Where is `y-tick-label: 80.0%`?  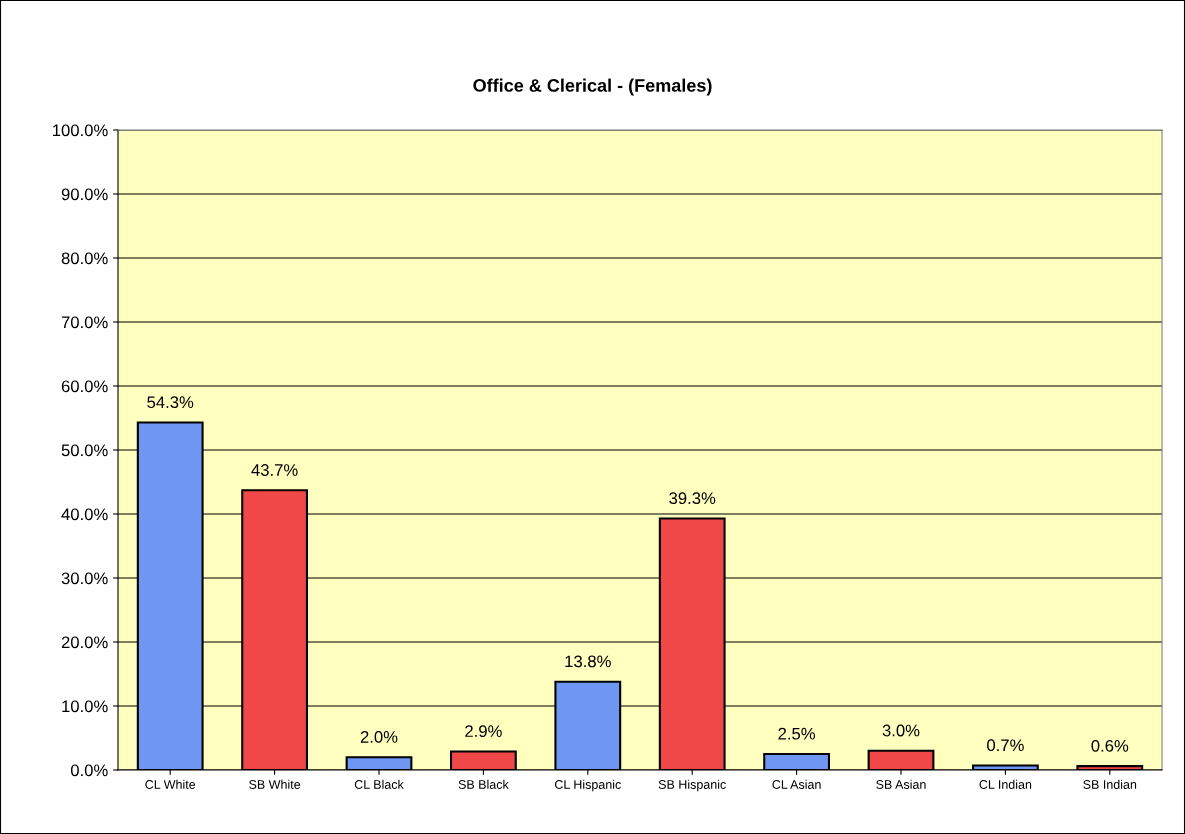 y-tick-label: 80.0% is located at coordinates (84, 258).